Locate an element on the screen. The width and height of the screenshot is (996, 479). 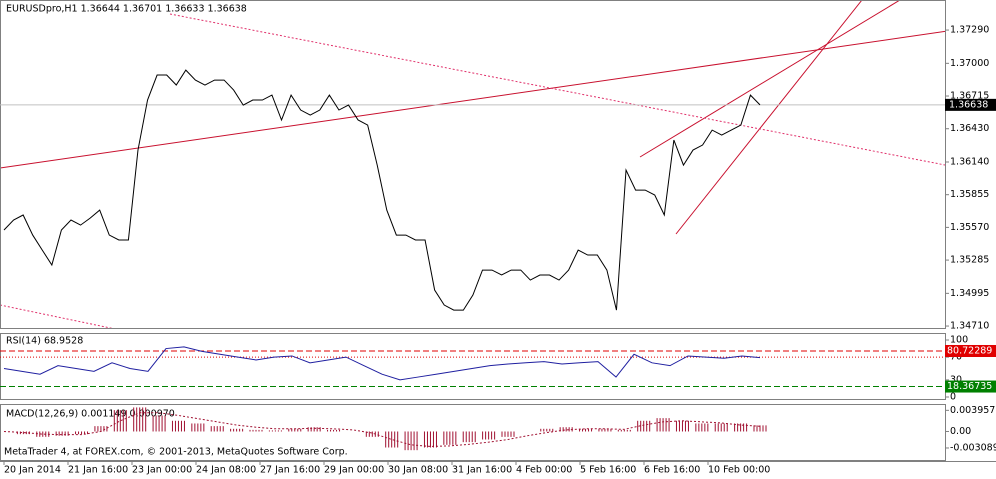
y-tick-label: 0.003957 is located at coordinates (972, 410).